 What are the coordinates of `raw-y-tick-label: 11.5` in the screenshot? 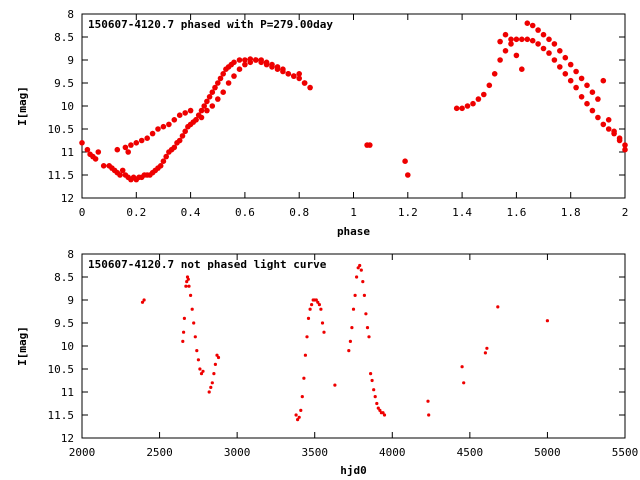 It's located at (61, 415).